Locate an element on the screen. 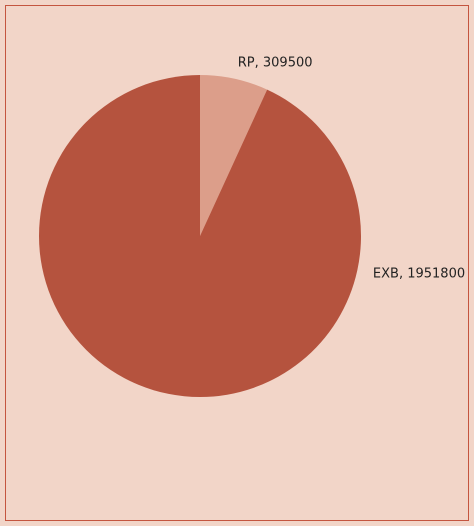 Image resolution: width=474 pixels, height=526 pixels. data-label: EXB, 1951800 is located at coordinates (419, 273).